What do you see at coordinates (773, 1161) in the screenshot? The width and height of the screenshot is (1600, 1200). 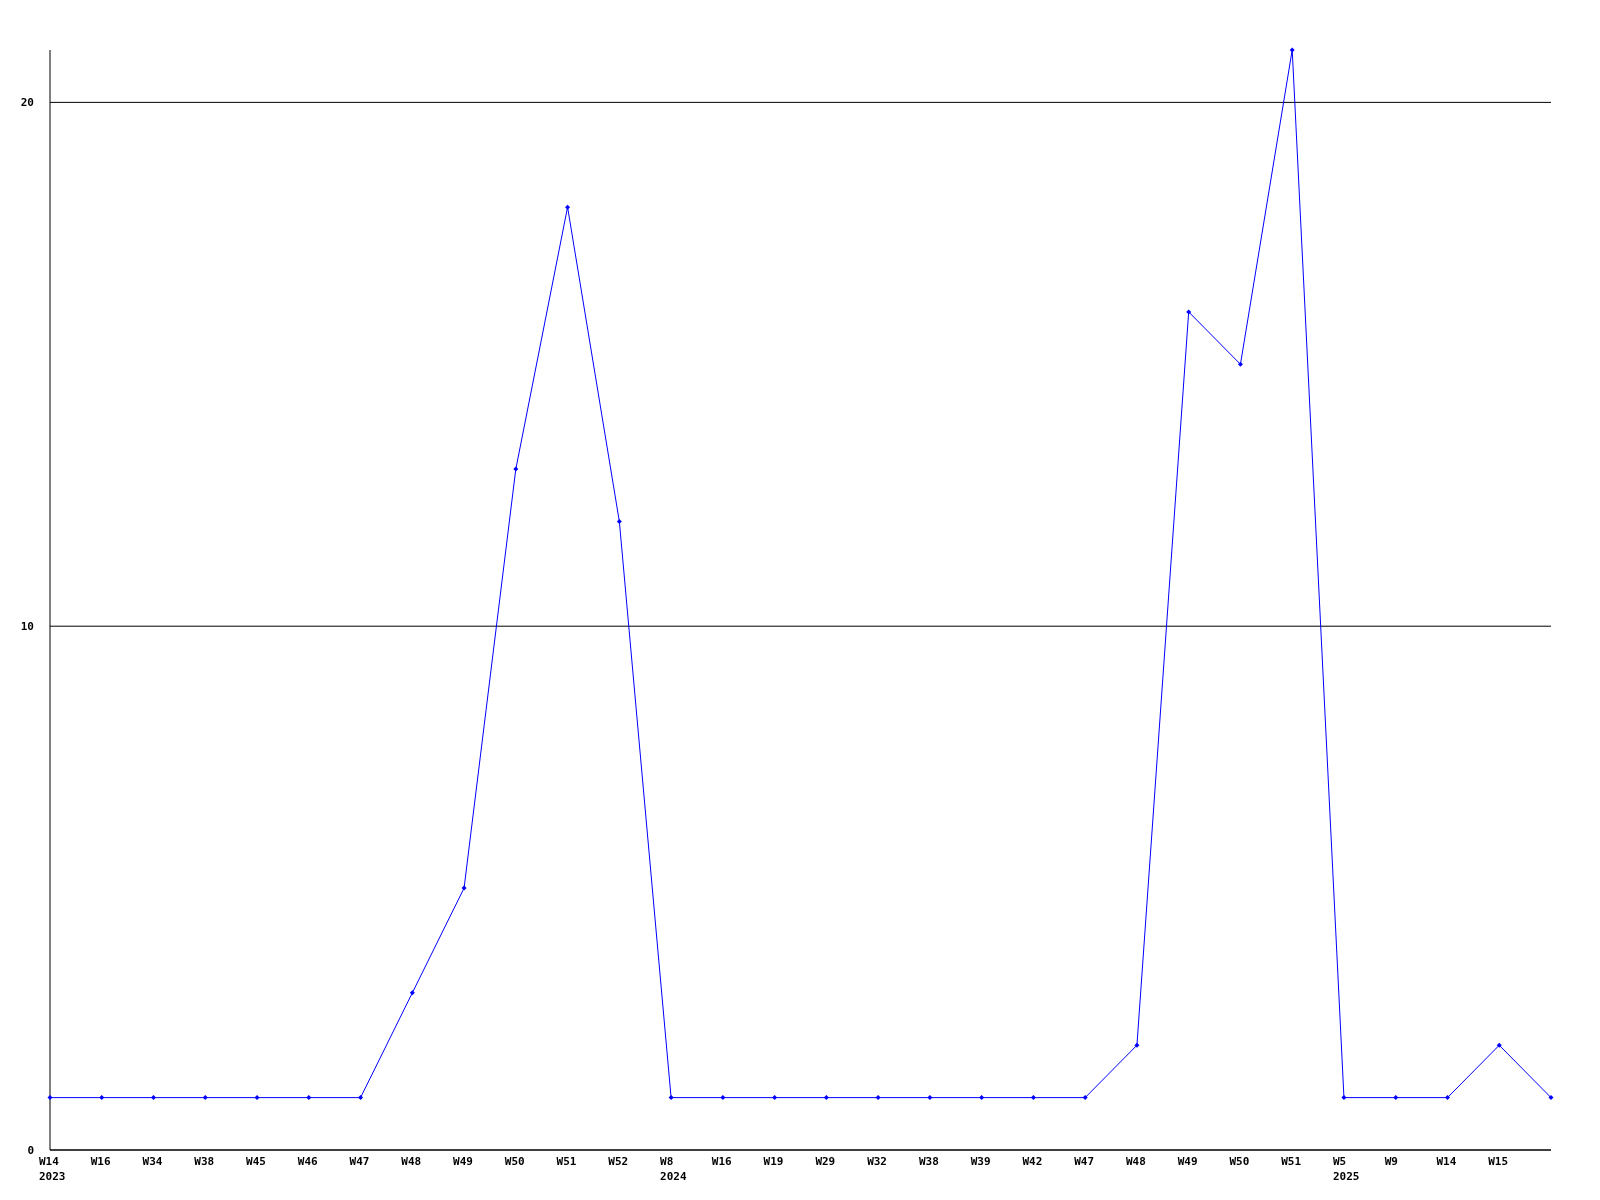 I see `x-tick-label: W19` at bounding box center [773, 1161].